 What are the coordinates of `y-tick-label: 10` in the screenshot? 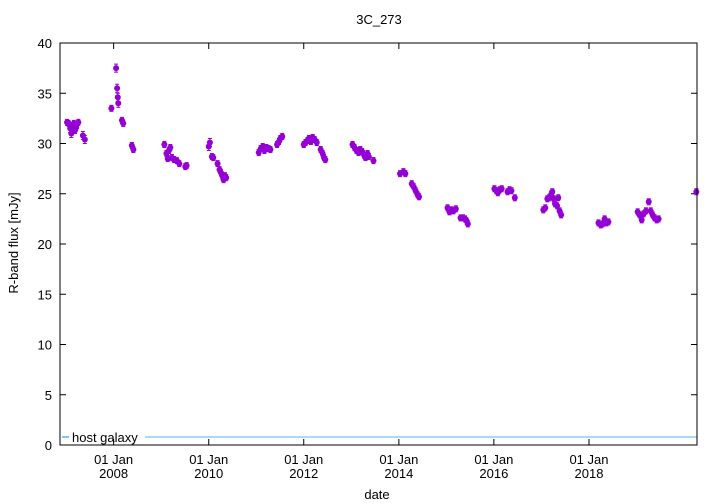 It's located at (45, 345).